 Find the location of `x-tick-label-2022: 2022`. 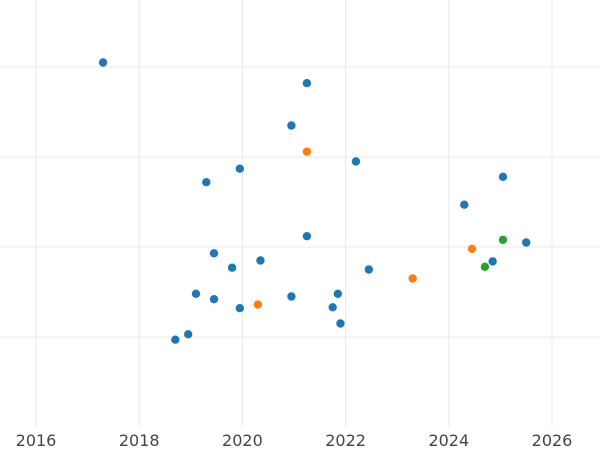

x-tick-label-2022: 2022 is located at coordinates (345, 440).